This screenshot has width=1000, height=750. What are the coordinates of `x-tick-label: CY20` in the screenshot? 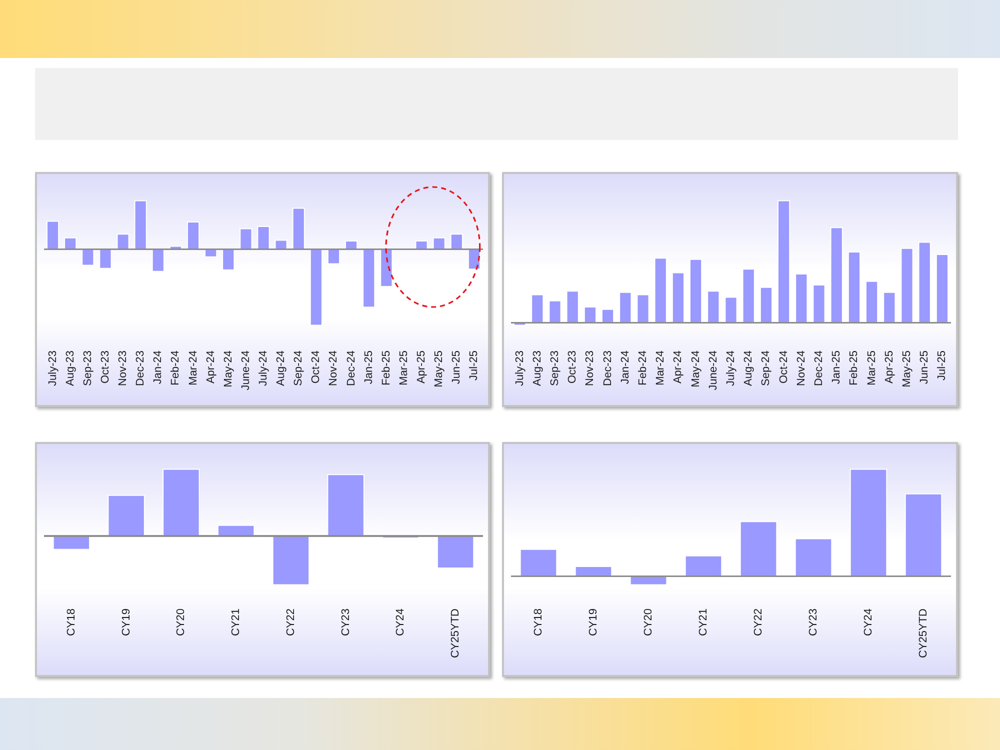 It's located at (648, 622).